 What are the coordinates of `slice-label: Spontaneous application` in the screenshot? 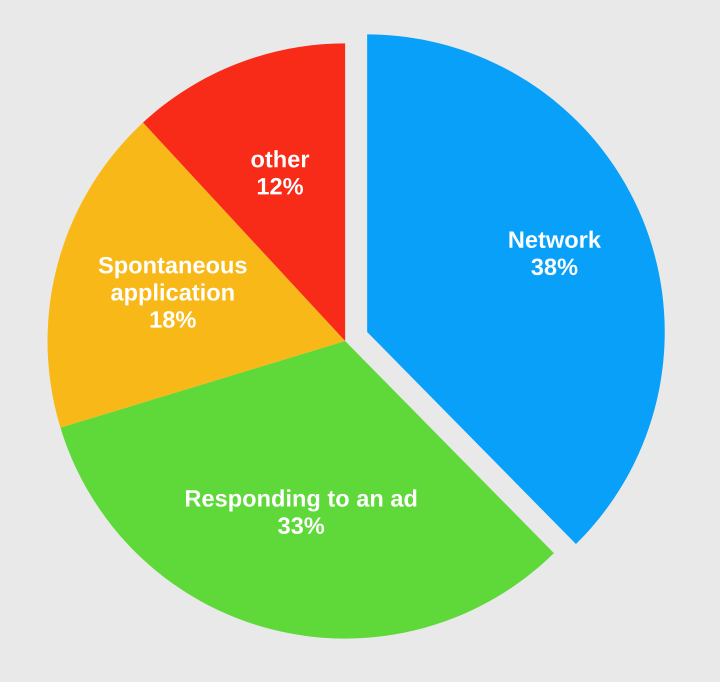 It's located at (172, 281).